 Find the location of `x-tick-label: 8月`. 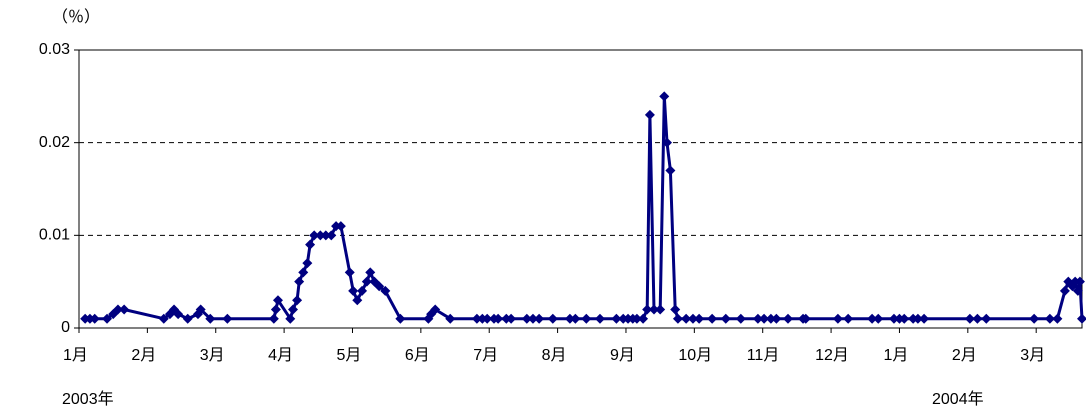

x-tick-label: 8月 is located at coordinates (554, 355).